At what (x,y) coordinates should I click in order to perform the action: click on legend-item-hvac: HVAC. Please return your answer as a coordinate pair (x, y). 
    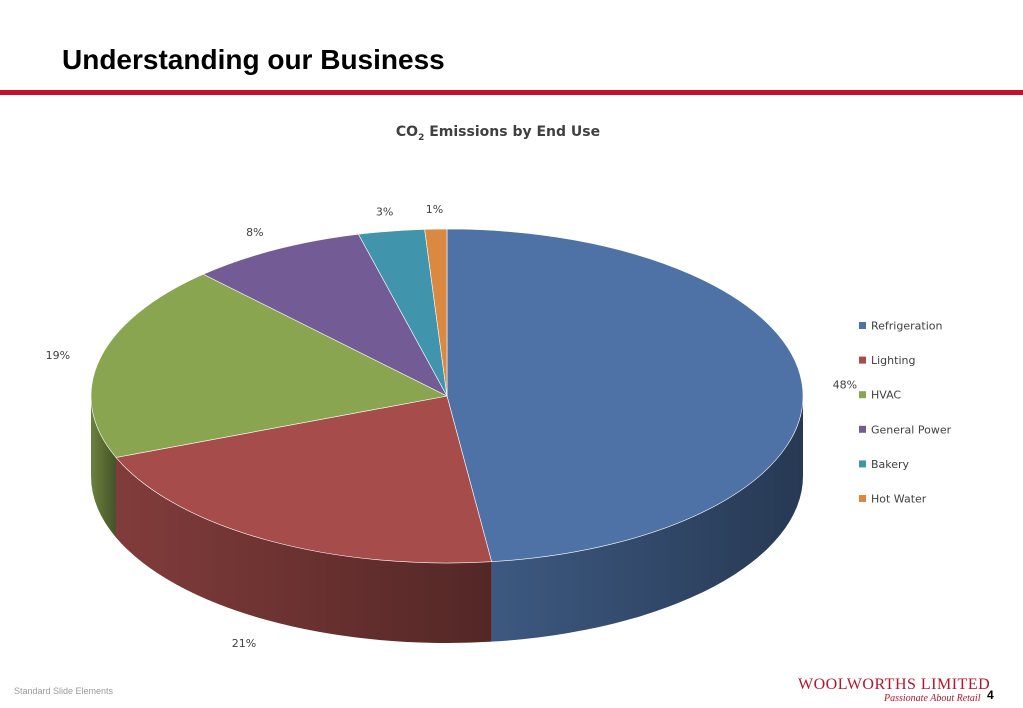
    Looking at the image, I should click on (880, 395).